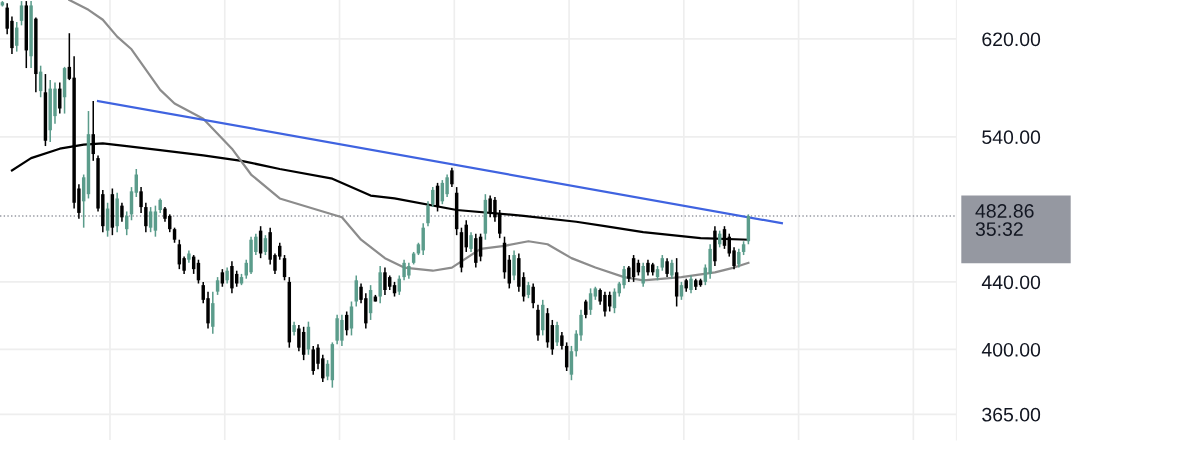  What do you see at coordinates (1011, 282) in the screenshot?
I see `y-tick-label: 440.00` at bounding box center [1011, 282].